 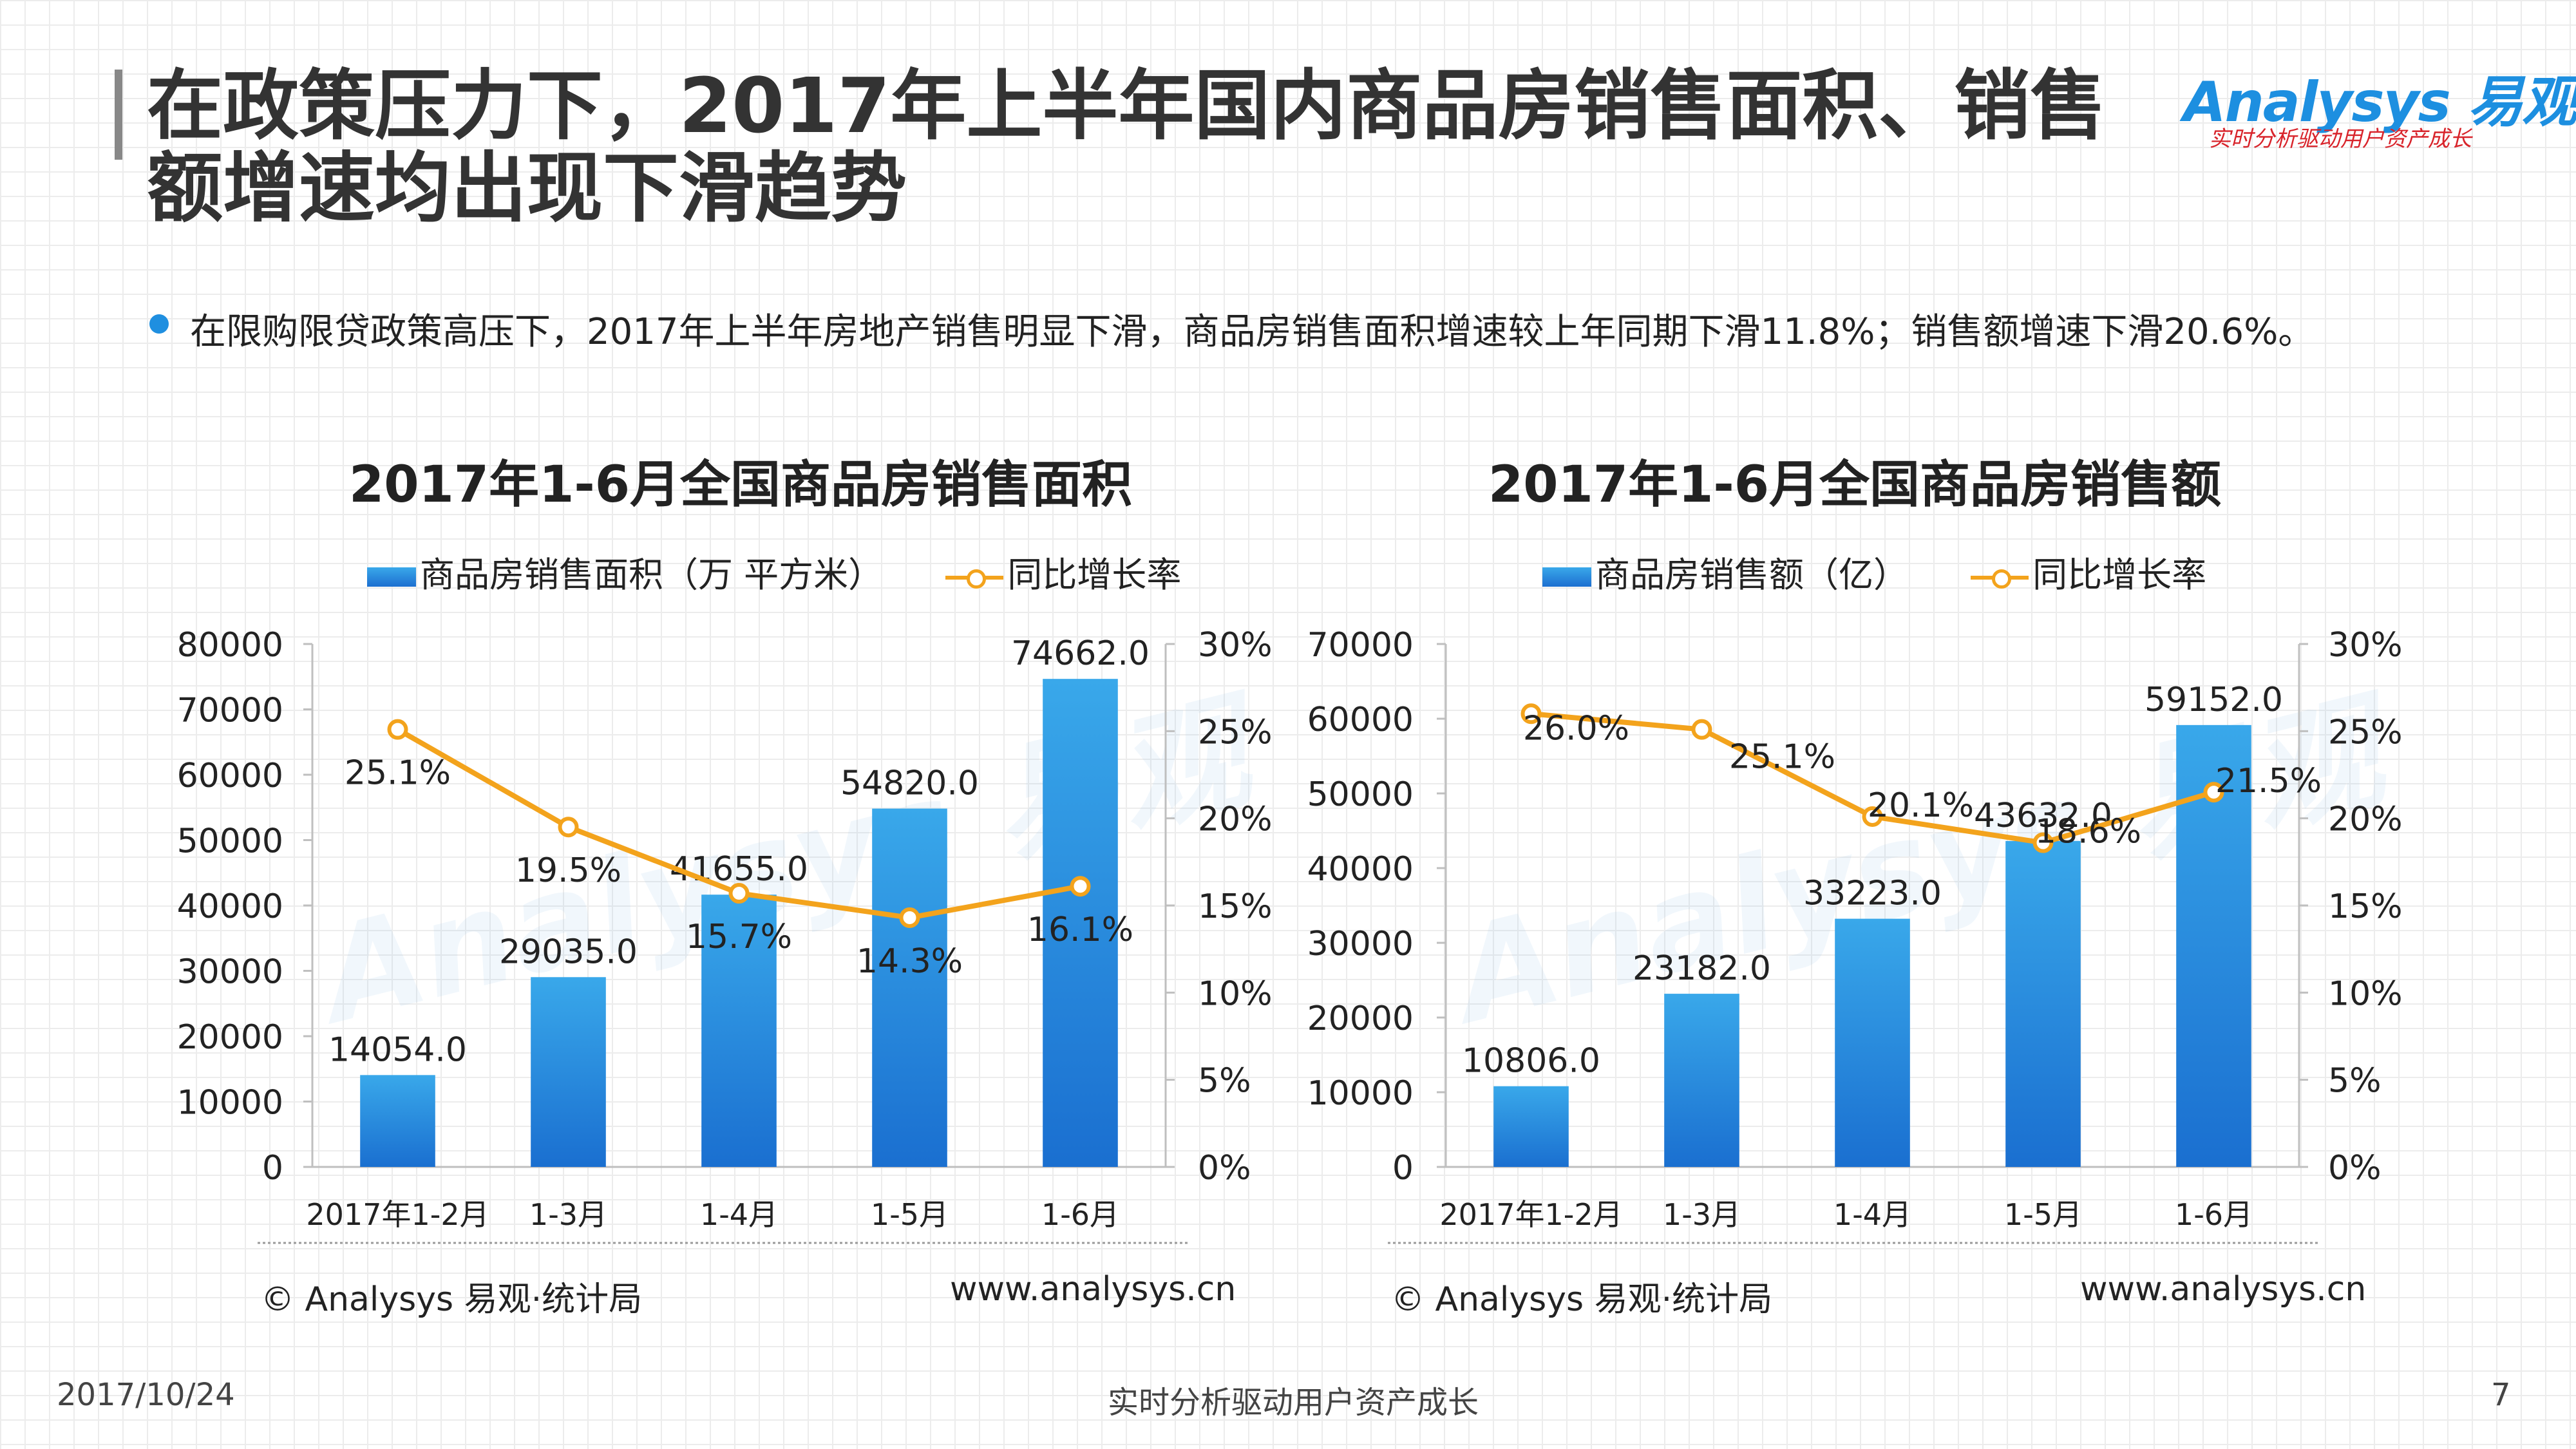 What do you see at coordinates (2365, 907) in the screenshot?
I see `chart2-right-tick-label: 15%` at bounding box center [2365, 907].